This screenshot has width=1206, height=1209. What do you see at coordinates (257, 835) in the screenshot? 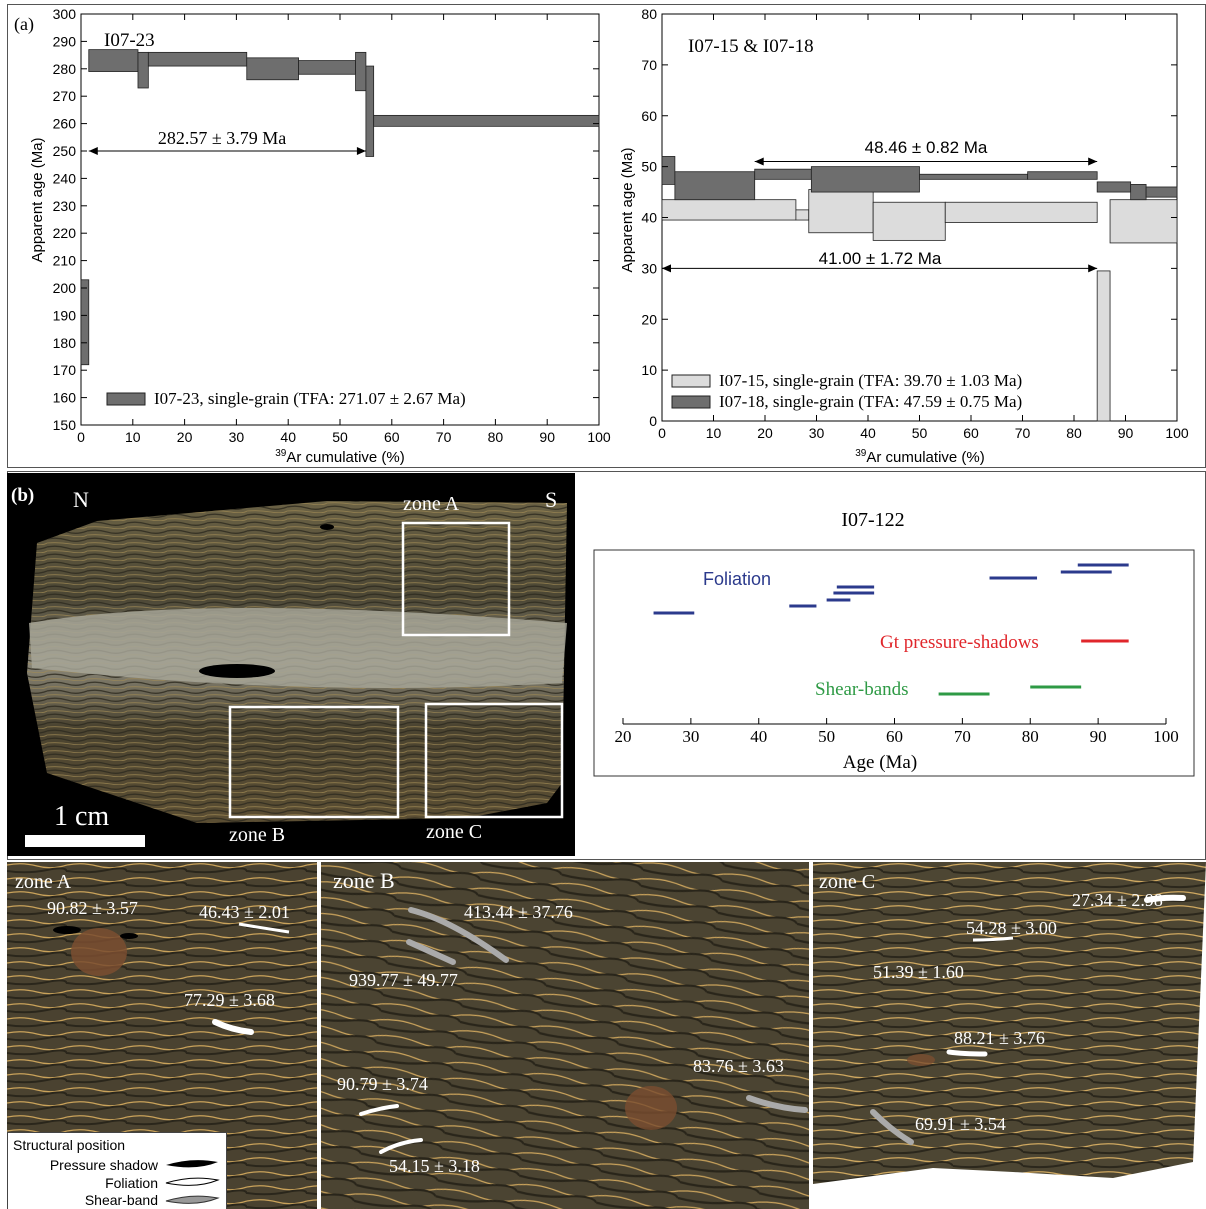
I see `zone-b-label: zone B` at bounding box center [257, 835].